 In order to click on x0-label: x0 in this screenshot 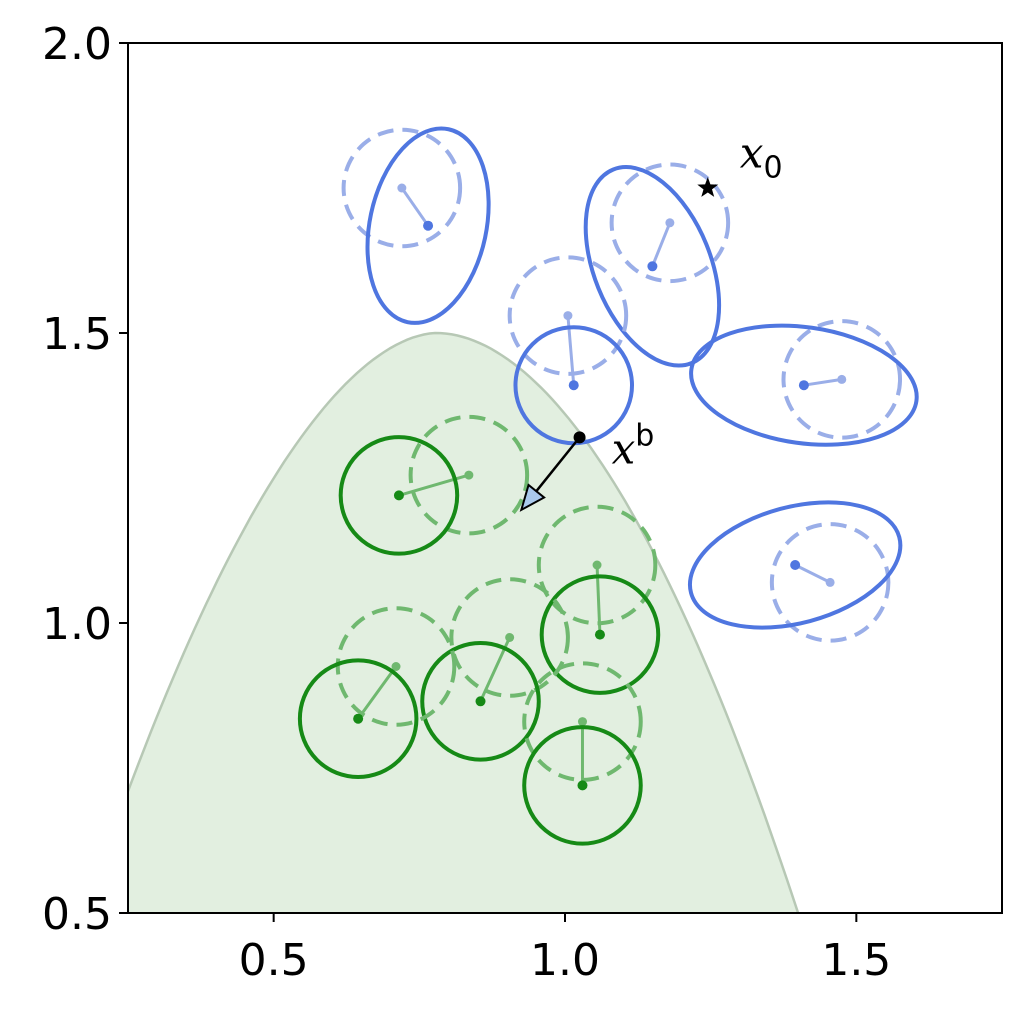, I will do `click(761, 157)`.